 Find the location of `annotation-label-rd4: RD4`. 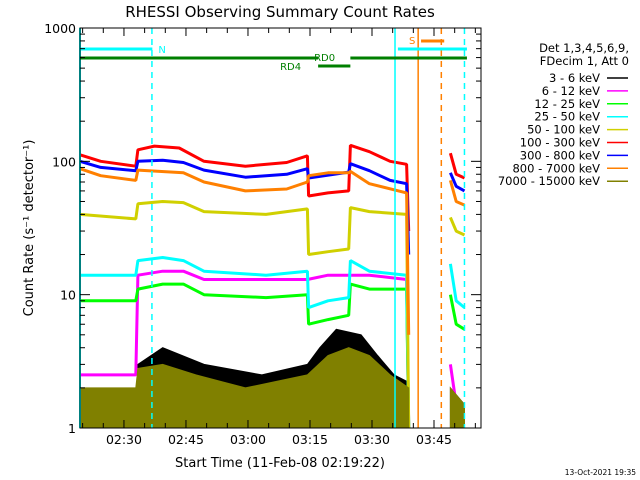

annotation-label-rd4: RD4 is located at coordinates (290, 67).